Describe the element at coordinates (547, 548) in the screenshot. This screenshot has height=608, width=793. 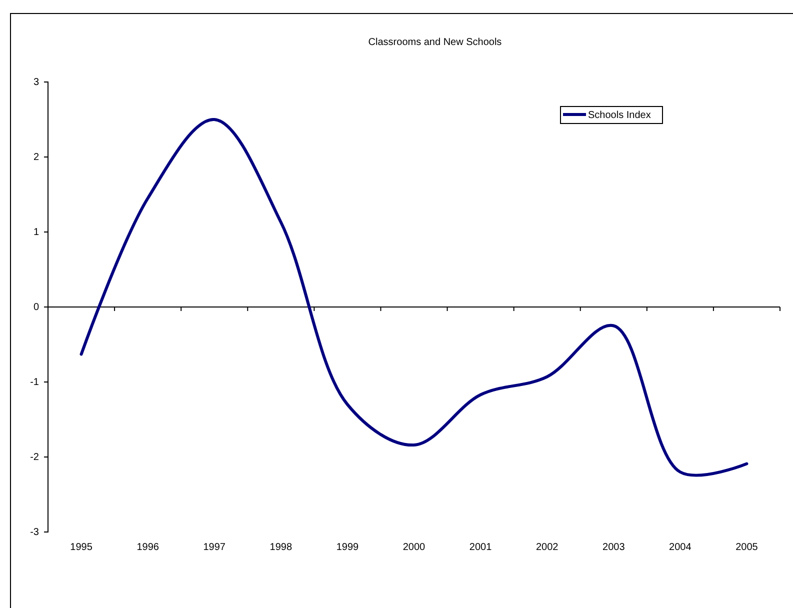
I see `x-tick-label: 2002` at that location.